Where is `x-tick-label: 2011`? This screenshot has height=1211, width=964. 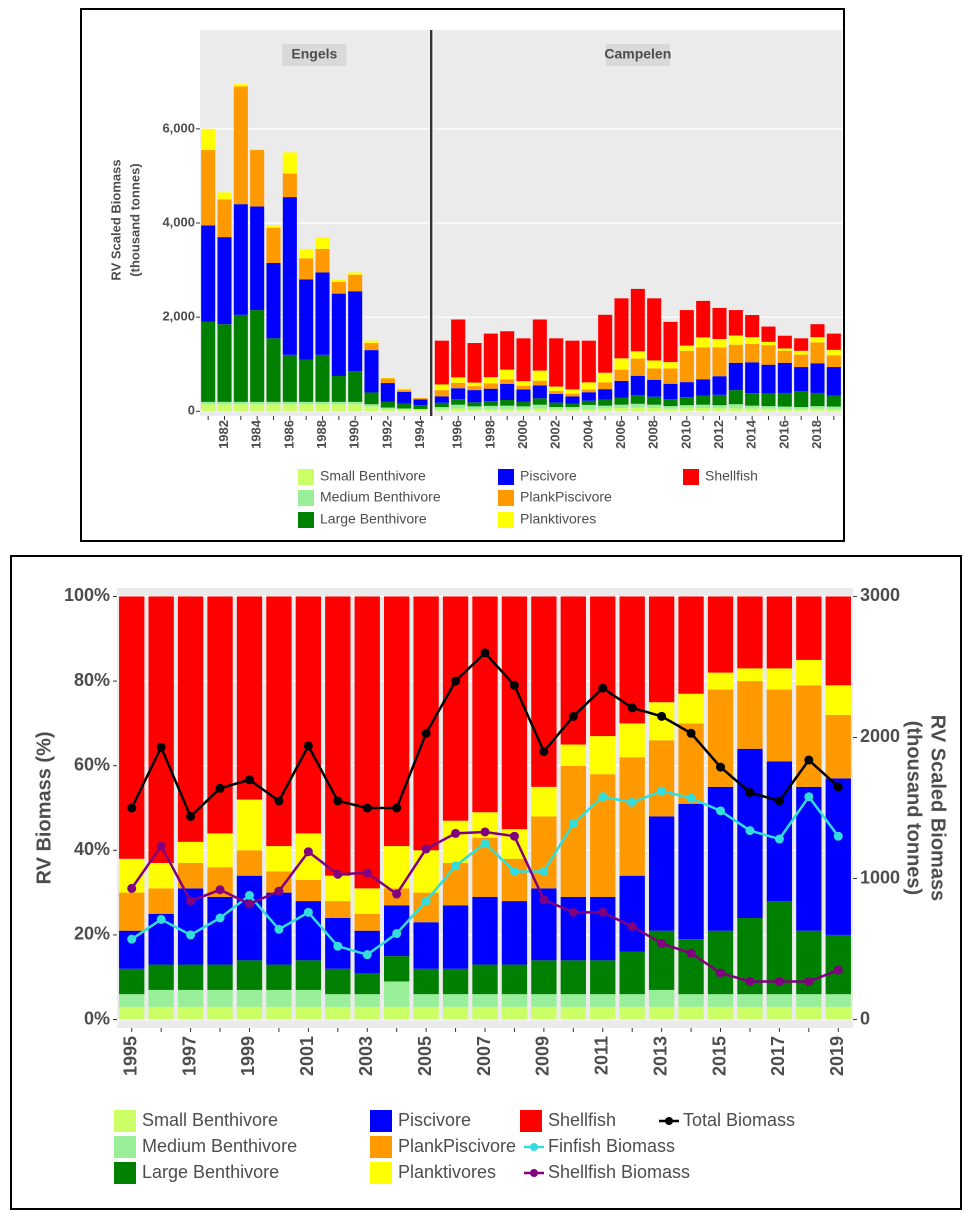
x-tick-label: 2011 is located at coordinates (602, 1055).